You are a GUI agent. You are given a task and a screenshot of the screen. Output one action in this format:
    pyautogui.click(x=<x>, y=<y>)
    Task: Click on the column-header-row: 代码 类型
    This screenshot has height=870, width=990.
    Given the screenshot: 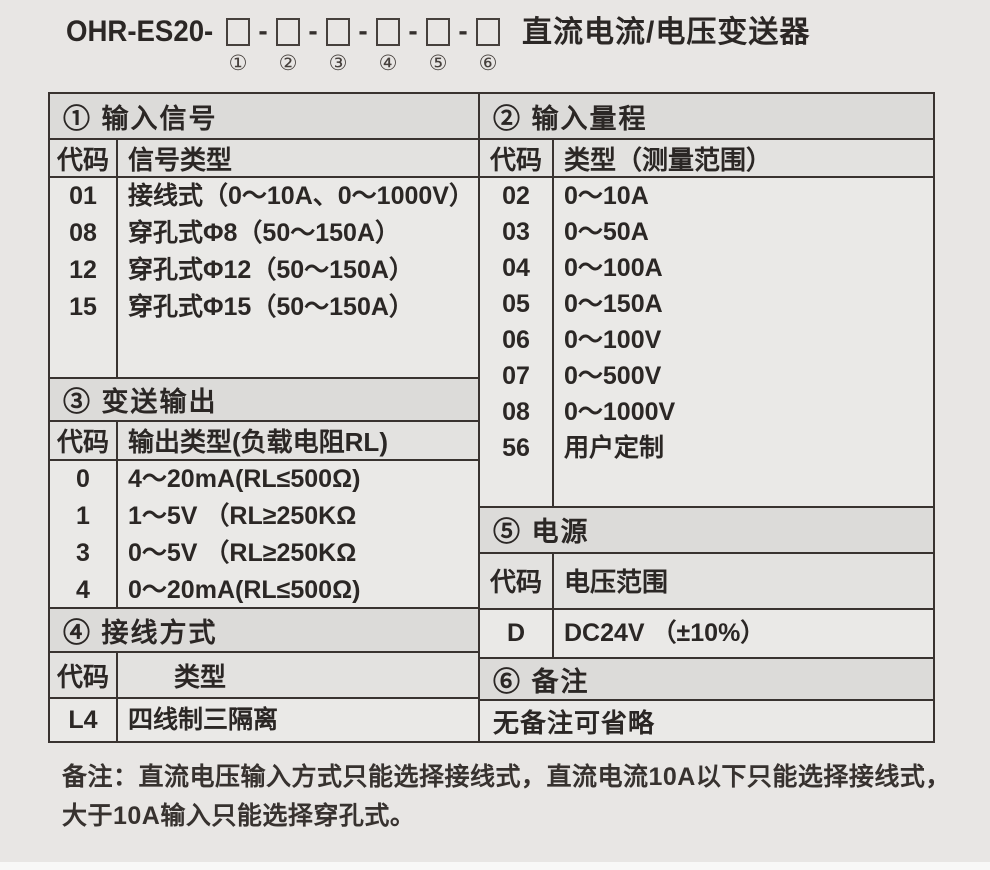 What is the action you would take?
    pyautogui.click(x=264, y=676)
    